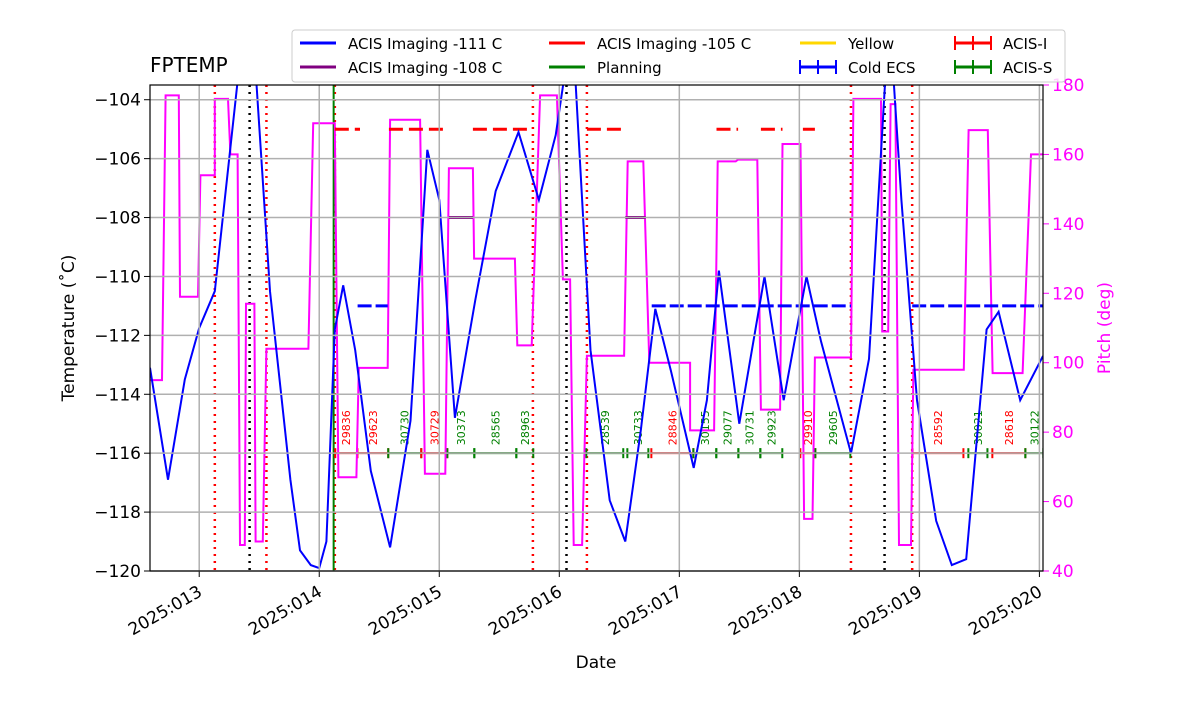 The height and width of the screenshot is (718, 1200). Describe the element at coordinates (117, 336) in the screenshot. I see `y-tick-label: −112` at that location.